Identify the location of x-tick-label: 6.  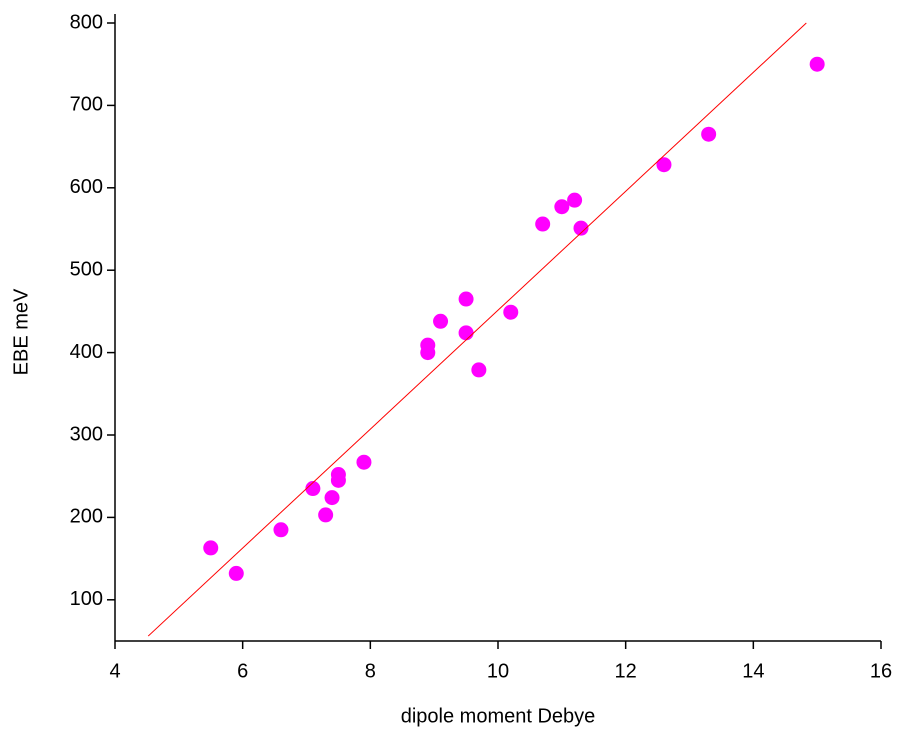
(242, 671).